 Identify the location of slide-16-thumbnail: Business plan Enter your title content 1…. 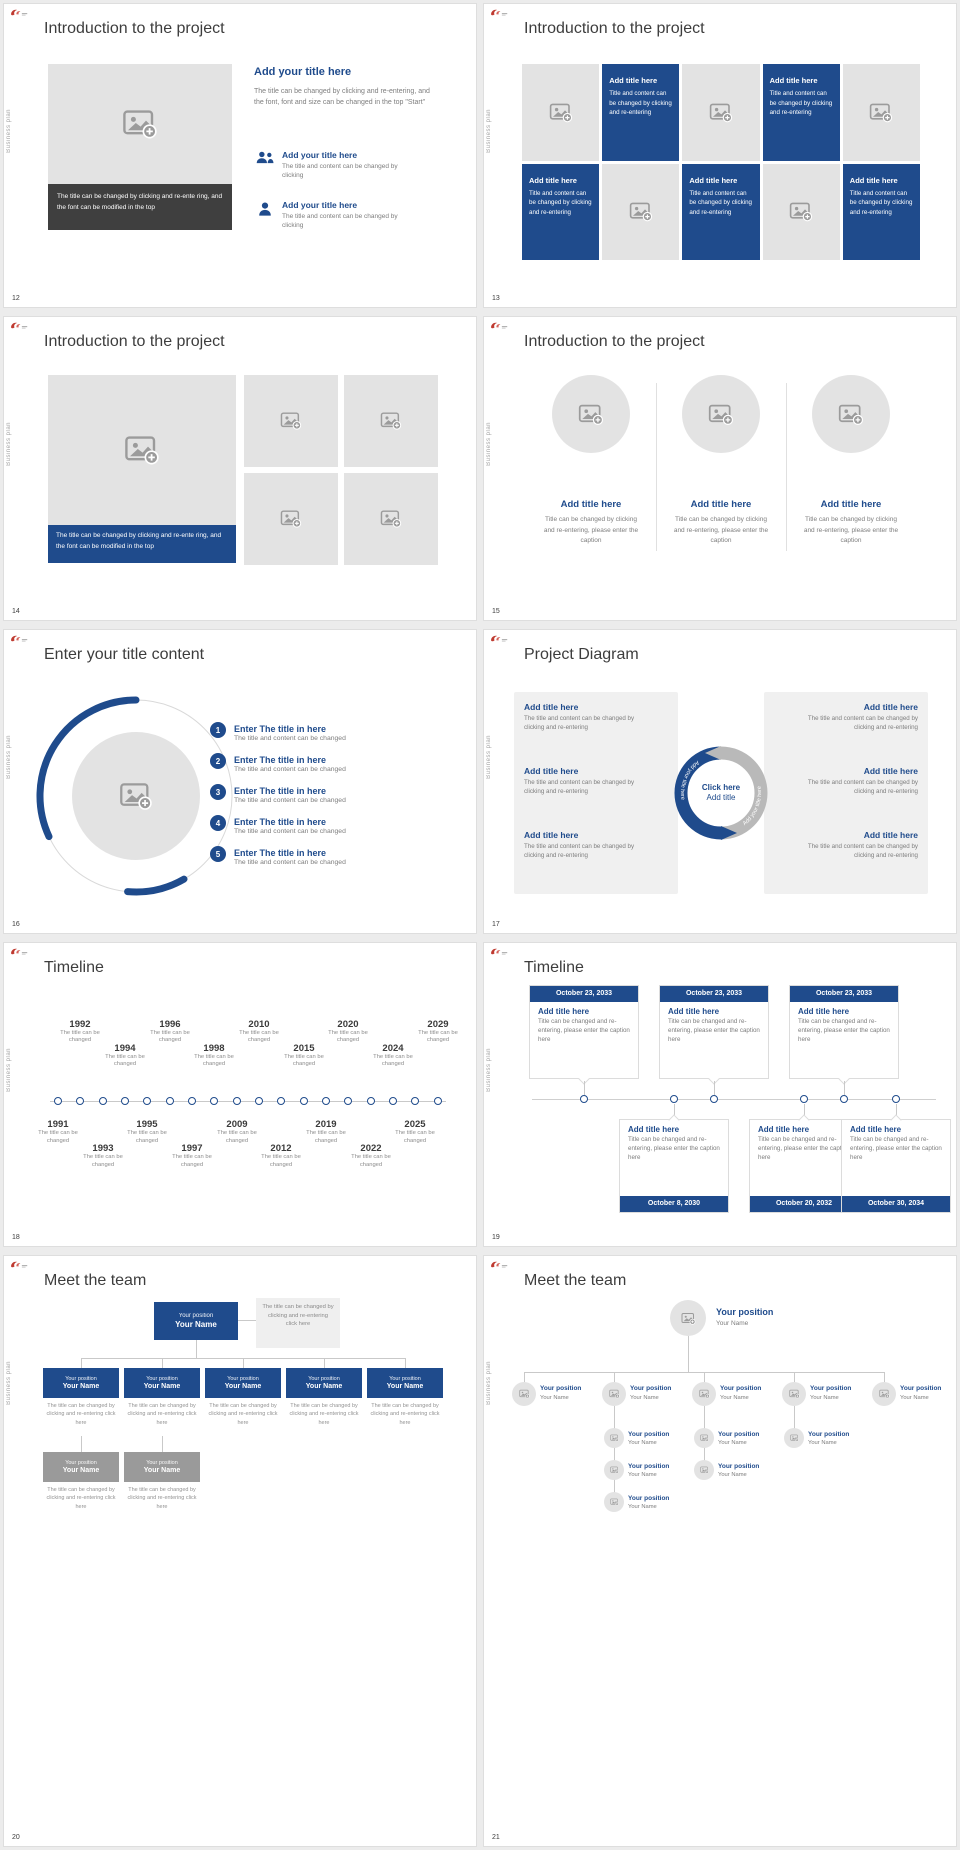
(240, 781).